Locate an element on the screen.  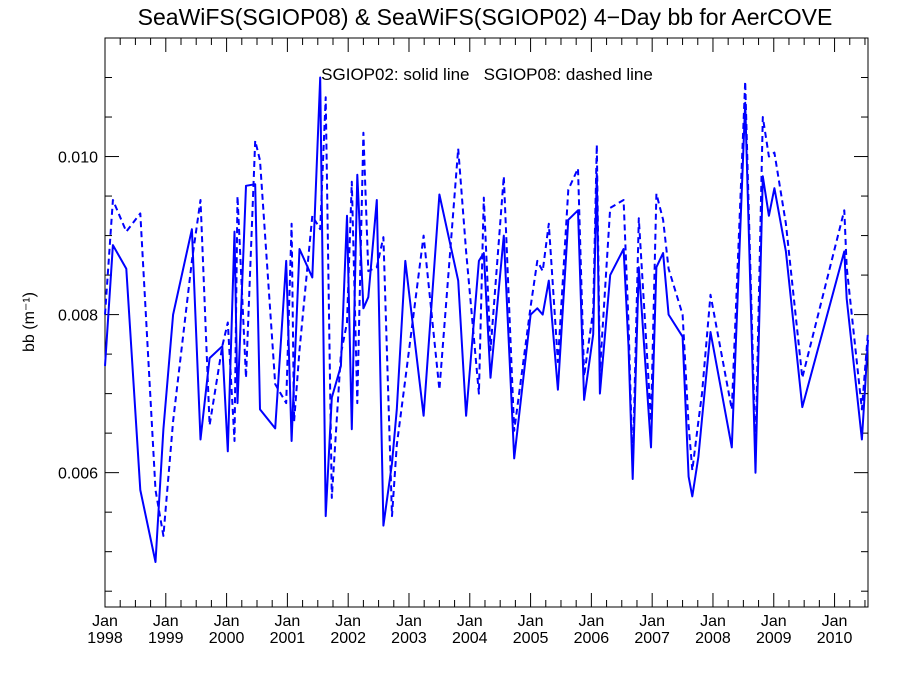
x-tick-year-label: 2000 is located at coordinates (227, 638).